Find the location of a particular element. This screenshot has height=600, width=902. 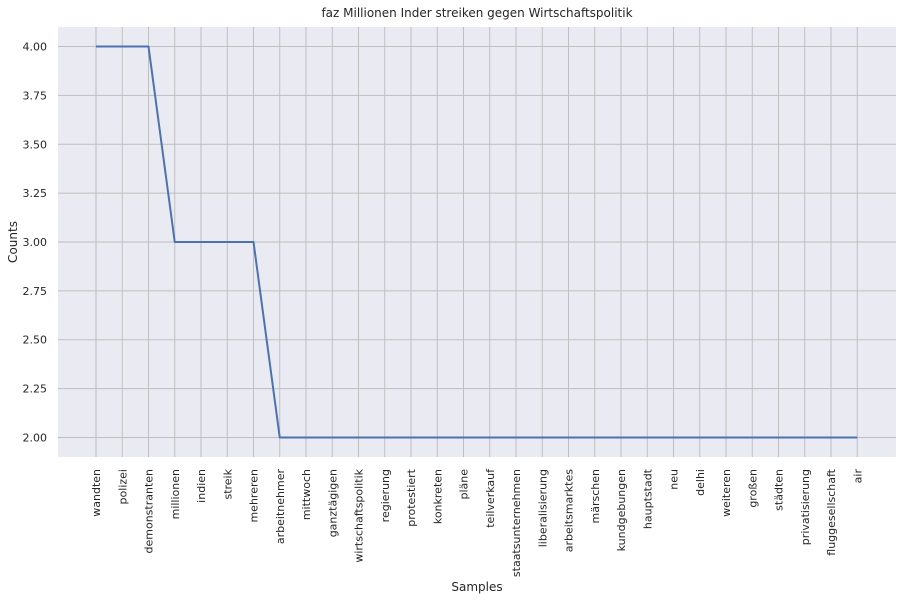

y-tick-label: 3.25 is located at coordinates (35, 193).